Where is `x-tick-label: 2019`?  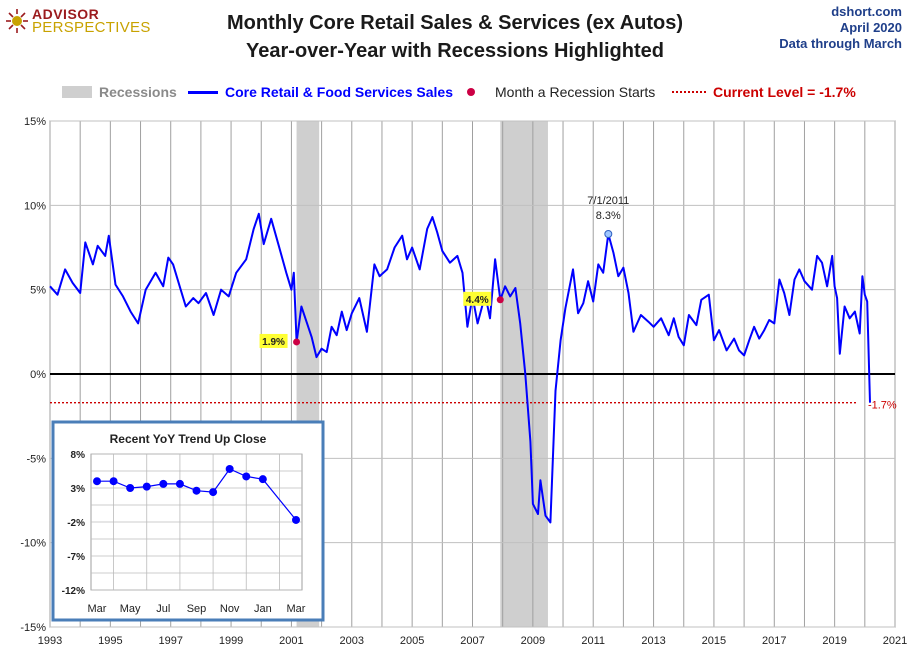
x-tick-label: 2019 is located at coordinates (834, 641).